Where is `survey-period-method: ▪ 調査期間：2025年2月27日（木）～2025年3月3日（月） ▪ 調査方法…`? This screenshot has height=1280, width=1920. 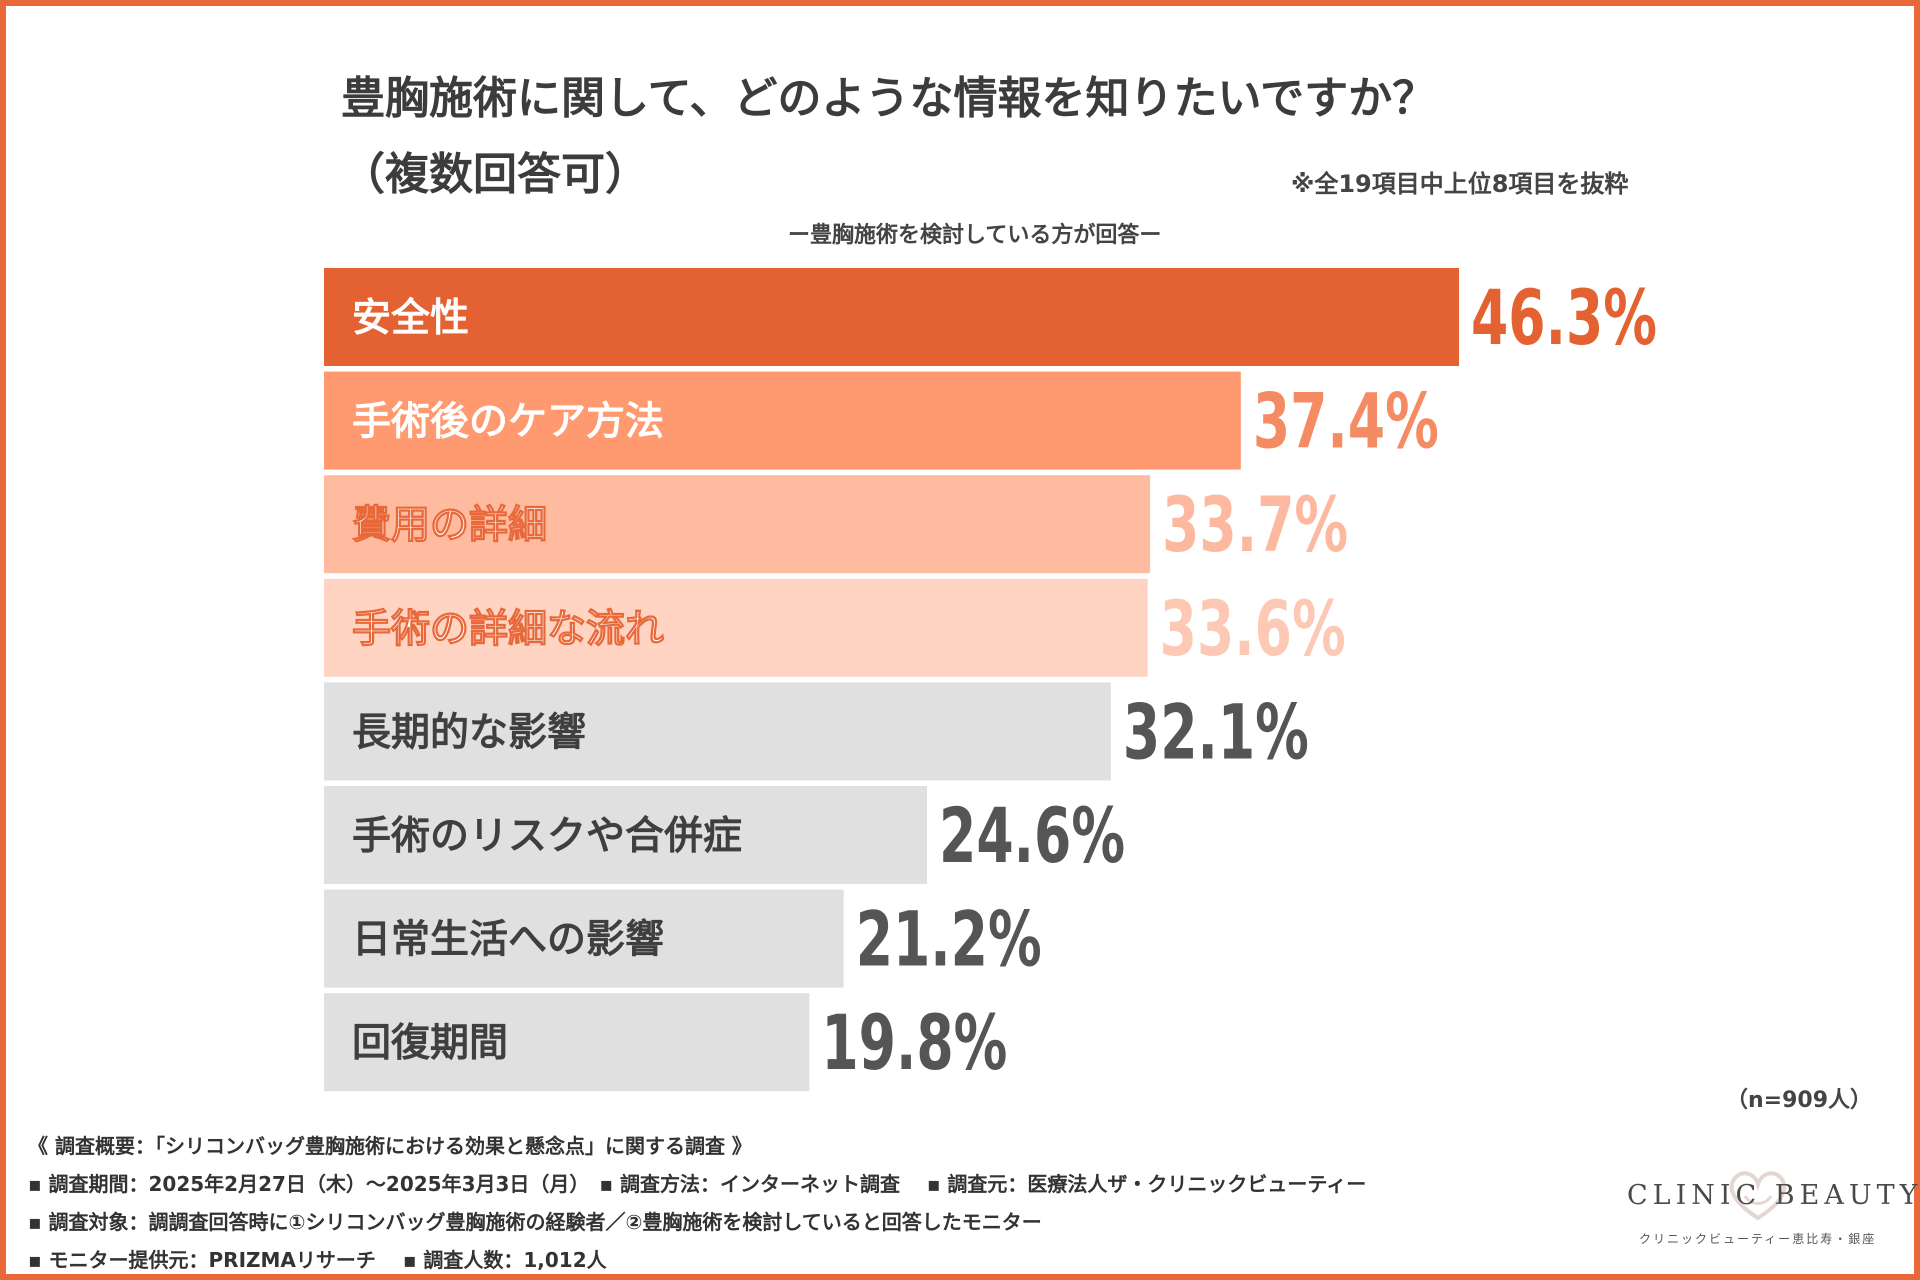
survey-period-method: ▪ 調査期間：2025年2月27日（木）～2025年3月3日（月） ▪ 調査方法… is located at coordinates (697, 1184).